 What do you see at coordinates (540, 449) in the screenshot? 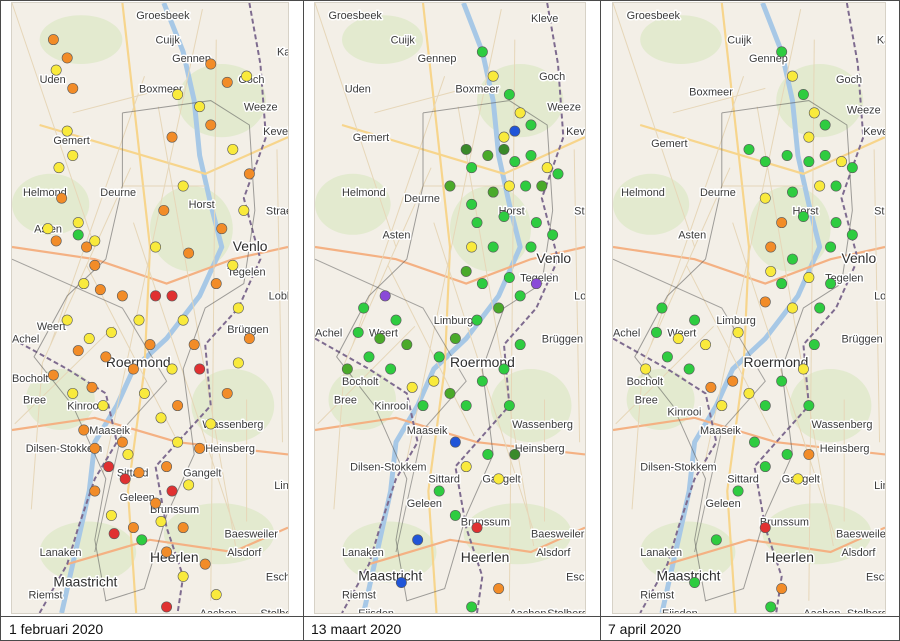
I see `place-label: Heinsberg` at bounding box center [540, 449].